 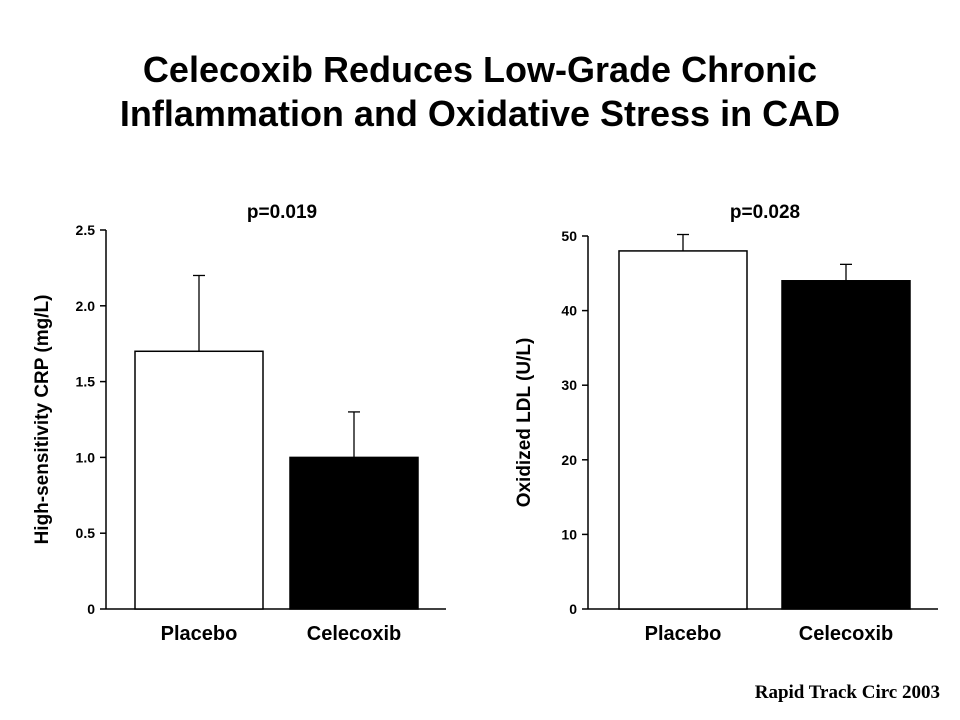 I want to click on chart1-title: p=0.019, so click(x=282, y=212).